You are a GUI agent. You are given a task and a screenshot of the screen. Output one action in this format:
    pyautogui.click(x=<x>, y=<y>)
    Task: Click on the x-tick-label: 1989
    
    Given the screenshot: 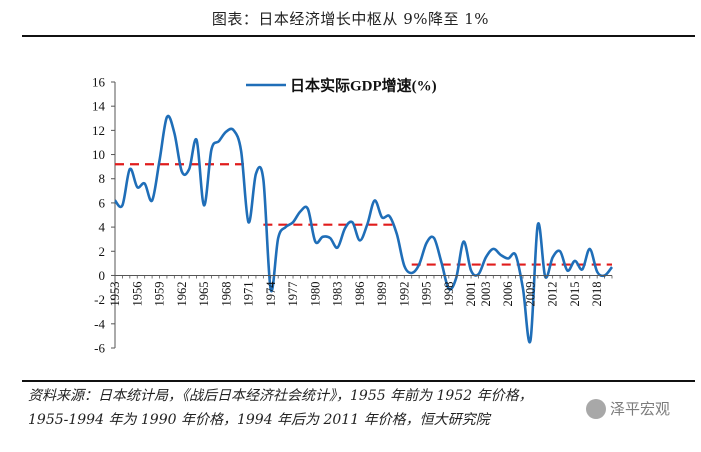 What is the action you would take?
    pyautogui.click(x=382, y=293)
    